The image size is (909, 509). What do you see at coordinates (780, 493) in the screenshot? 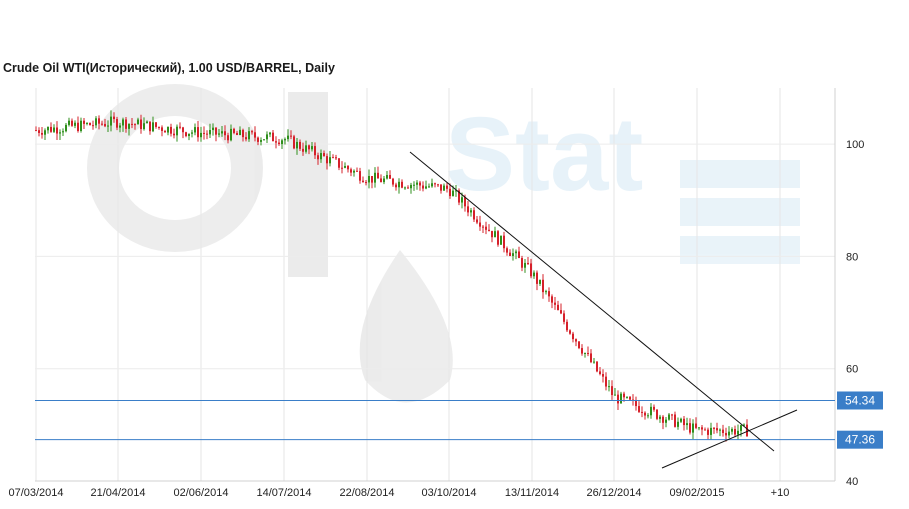
I see `x-tick-label-9: +10` at bounding box center [780, 493].